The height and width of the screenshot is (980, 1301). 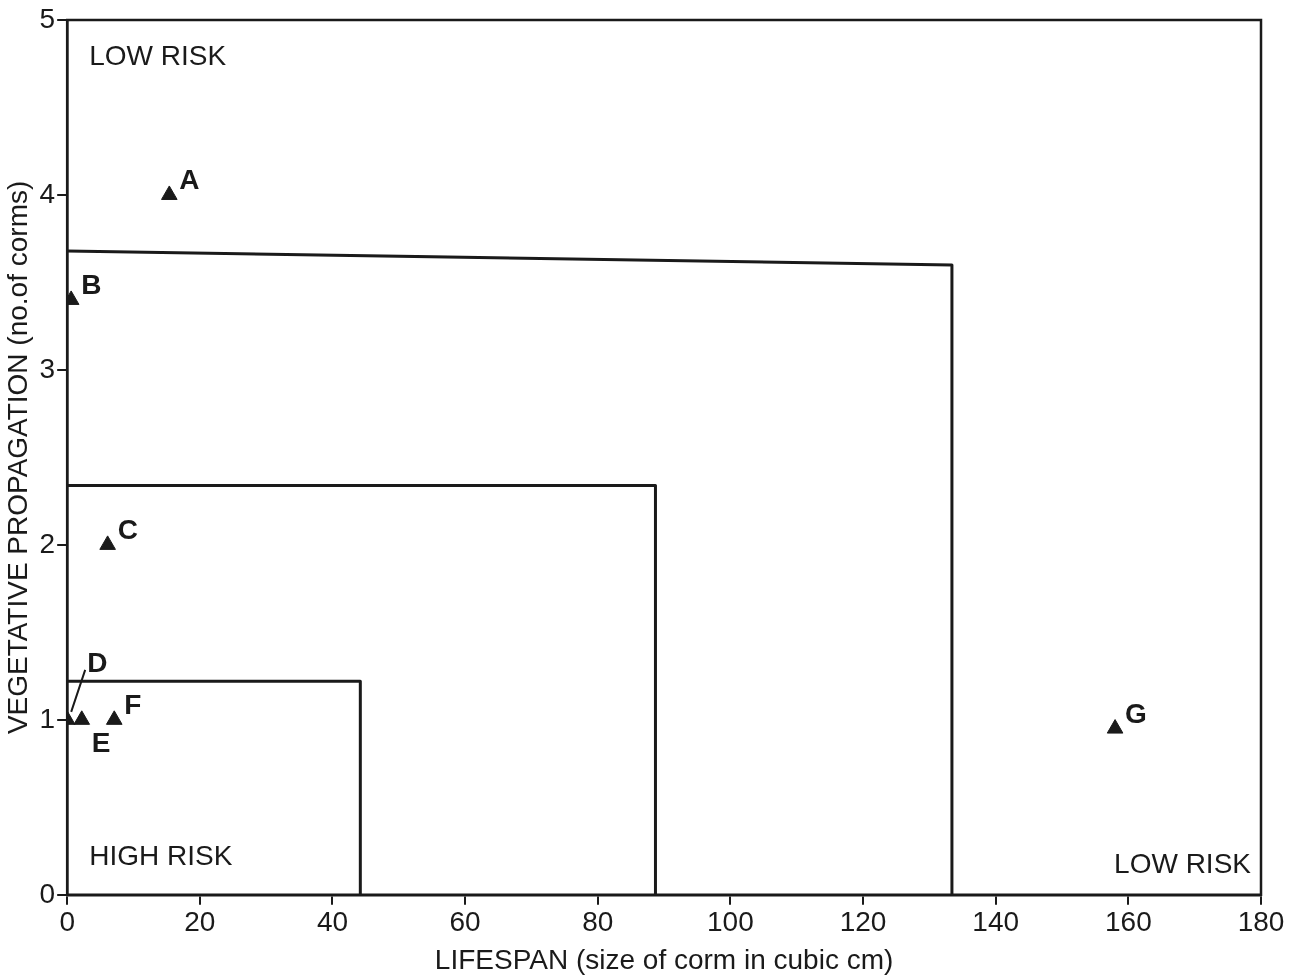 What do you see at coordinates (863, 922) in the screenshot?
I see `x-tick-label: 120` at bounding box center [863, 922].